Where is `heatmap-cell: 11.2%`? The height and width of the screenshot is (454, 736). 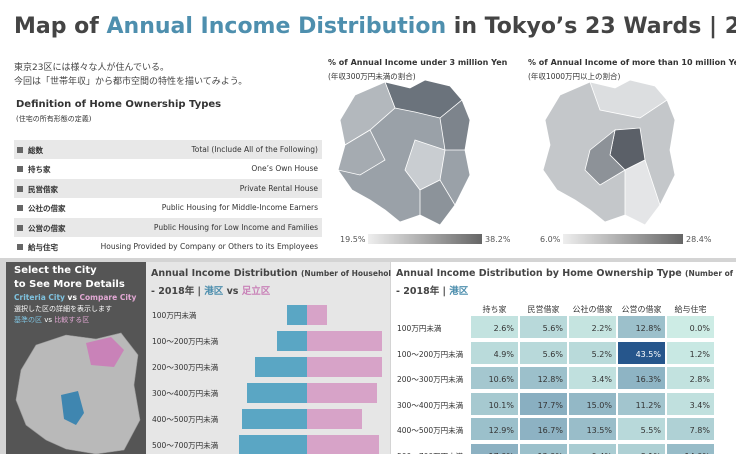
heatmap-cell: 11.2% is located at coordinates (641, 403).